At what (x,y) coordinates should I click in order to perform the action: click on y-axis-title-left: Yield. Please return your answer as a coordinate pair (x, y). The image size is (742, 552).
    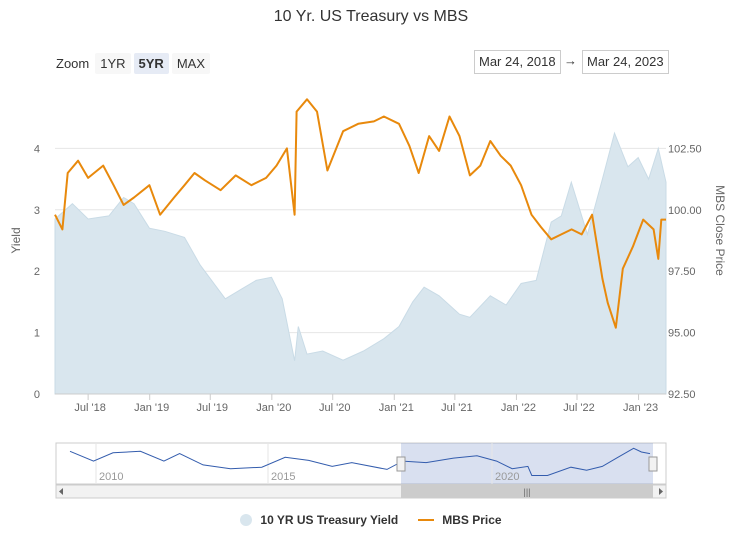
    Looking at the image, I should click on (16, 240).